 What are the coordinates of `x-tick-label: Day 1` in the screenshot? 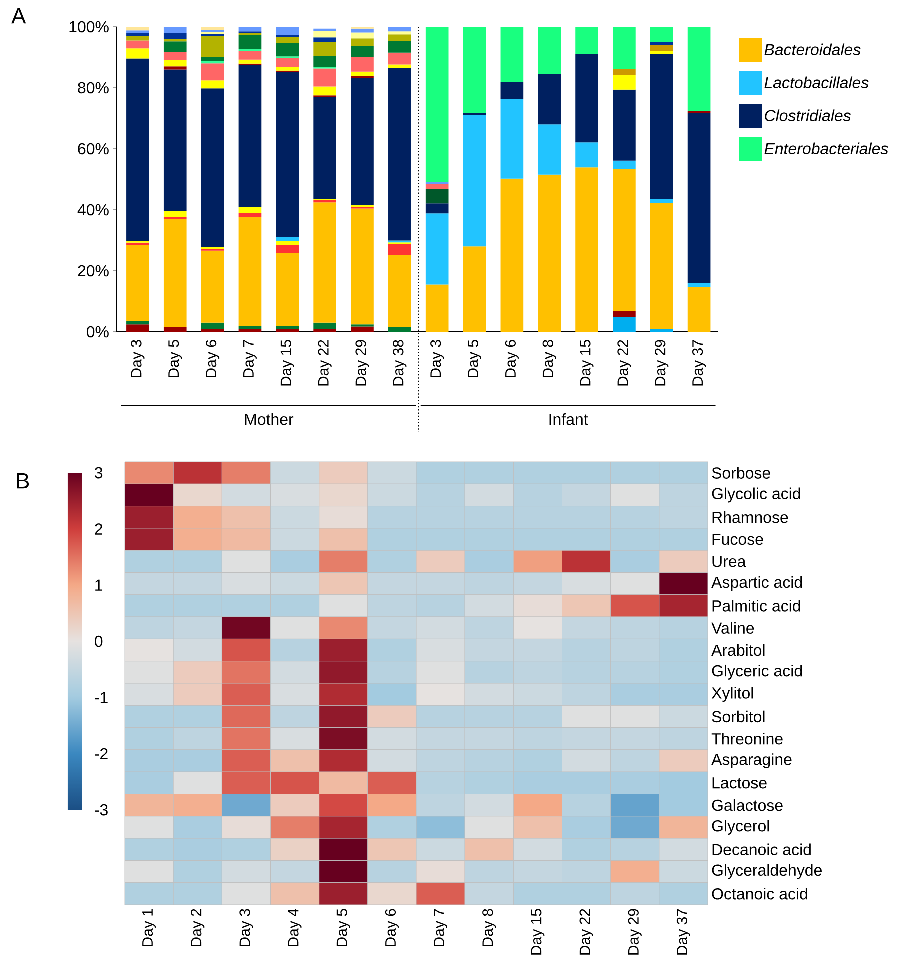 It's located at (149, 927).